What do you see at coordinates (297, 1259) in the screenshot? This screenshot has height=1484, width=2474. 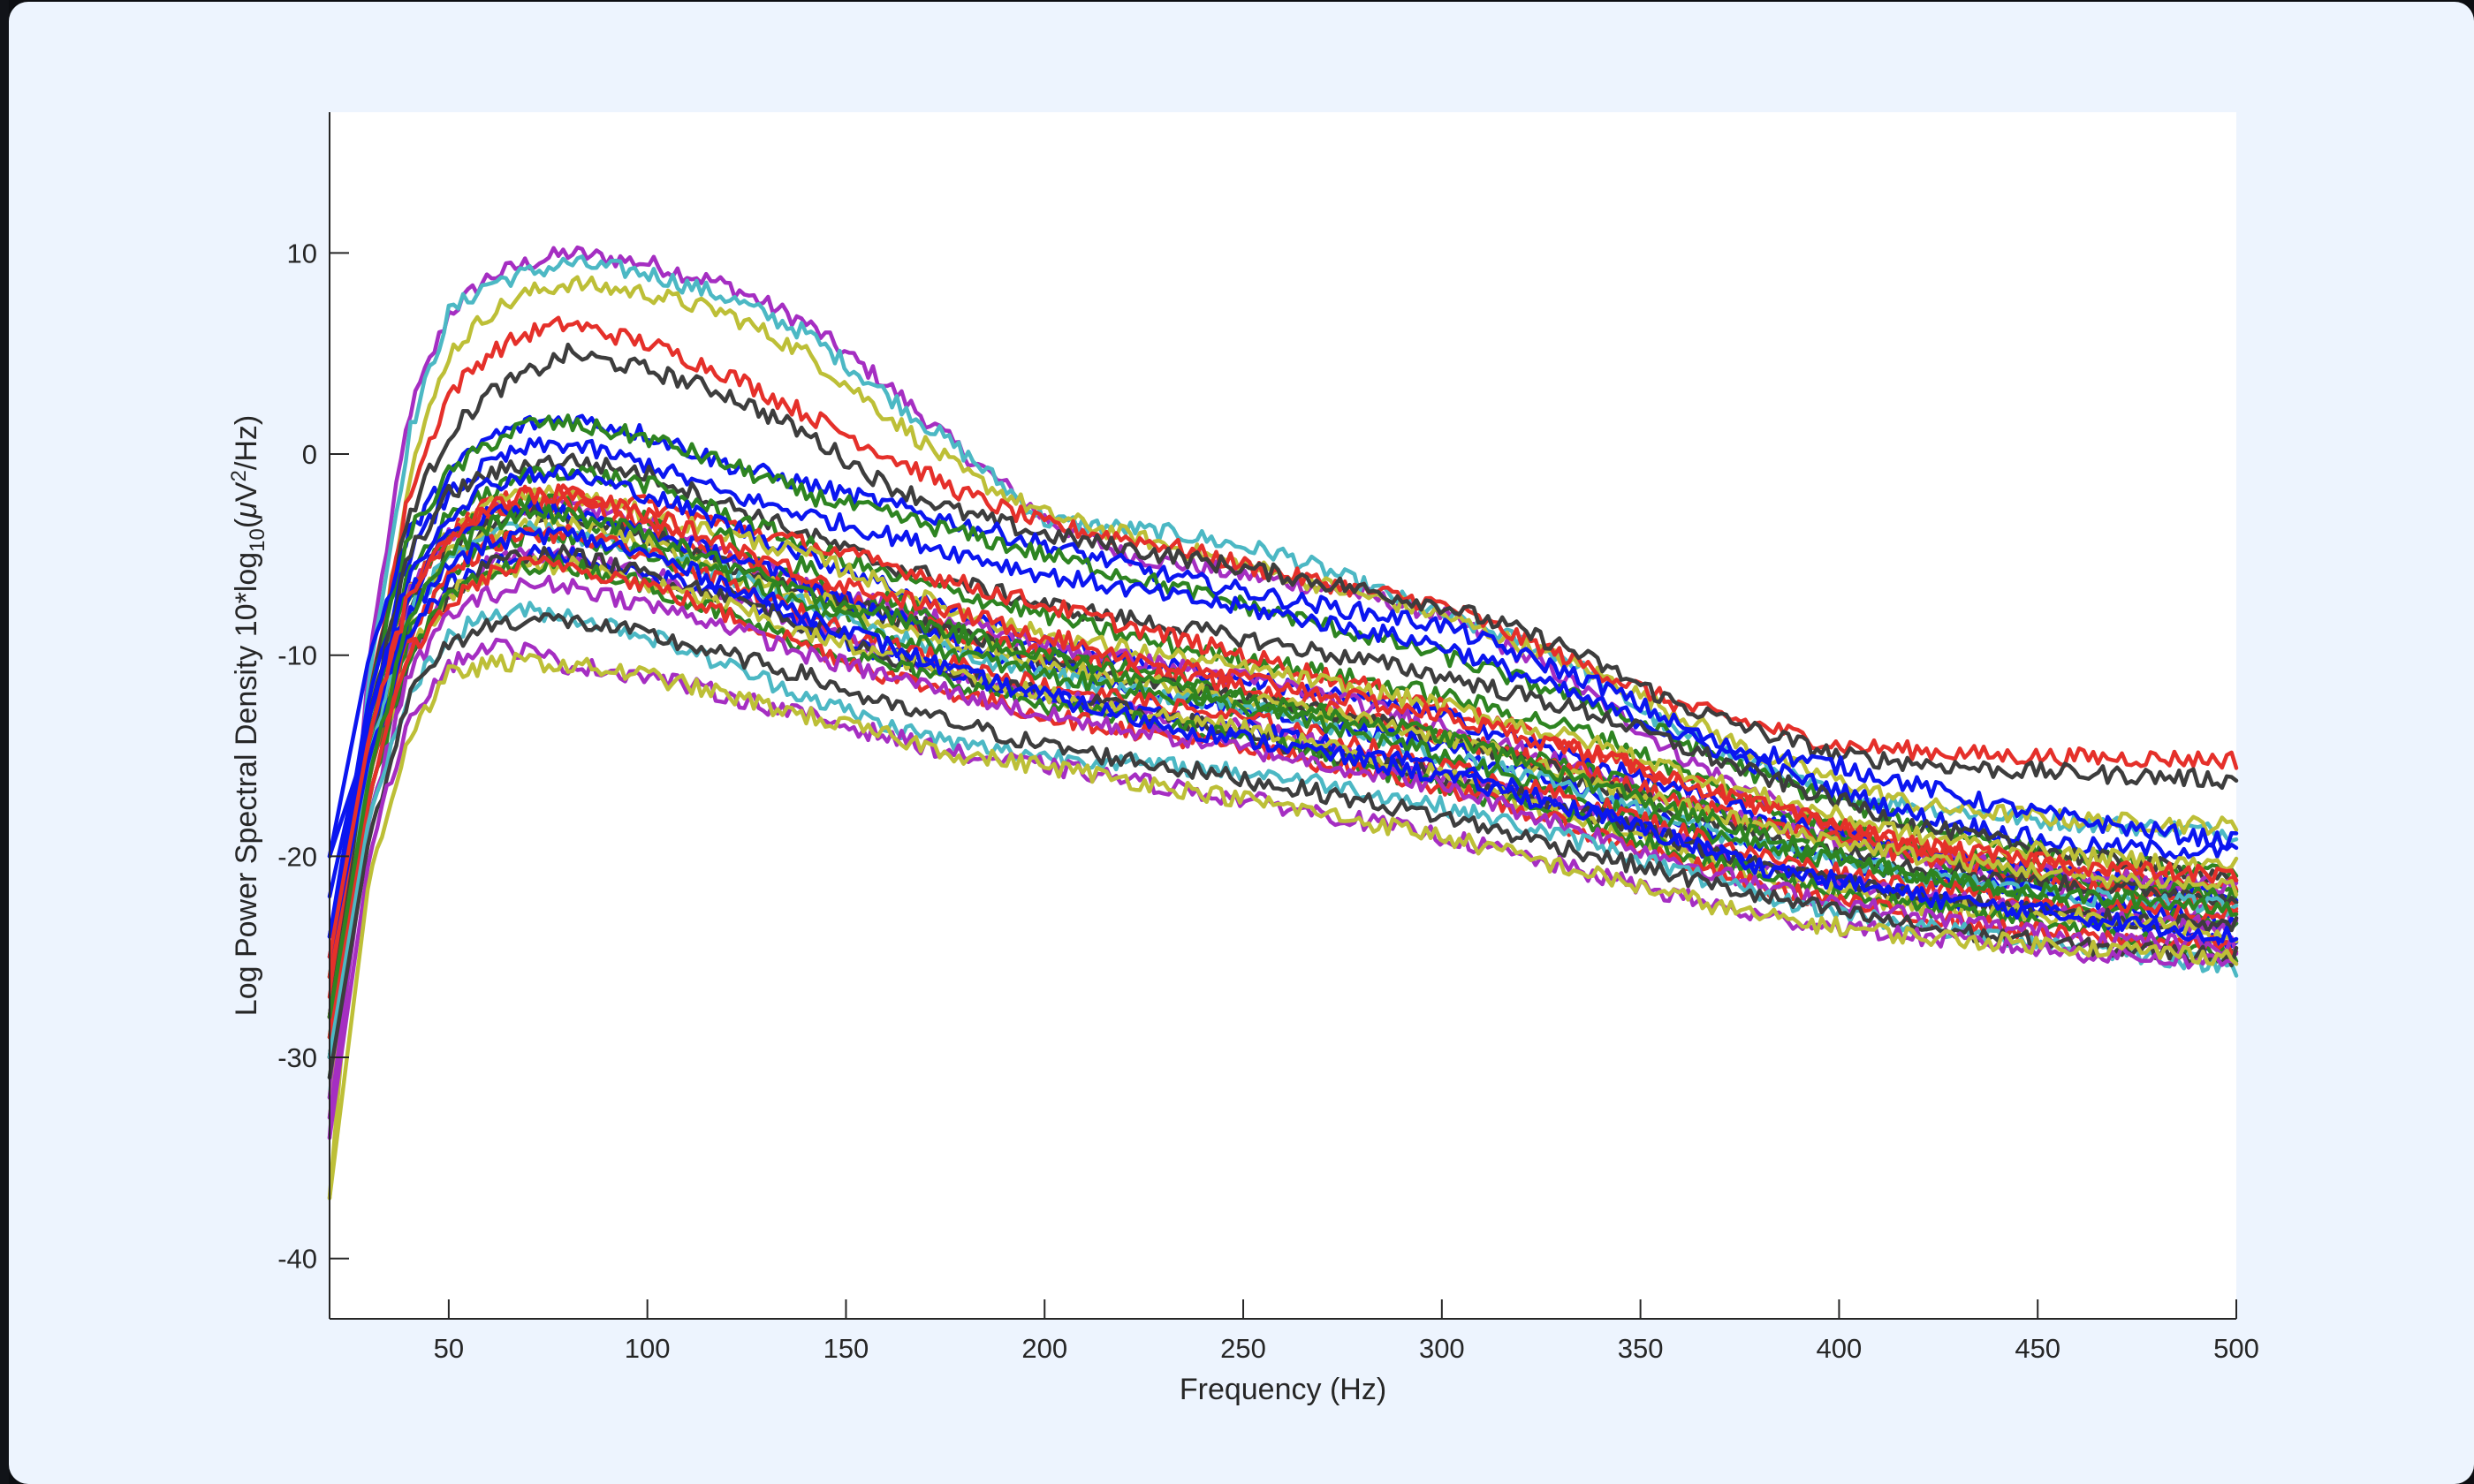 I see `y-tick-label: -40` at bounding box center [297, 1259].